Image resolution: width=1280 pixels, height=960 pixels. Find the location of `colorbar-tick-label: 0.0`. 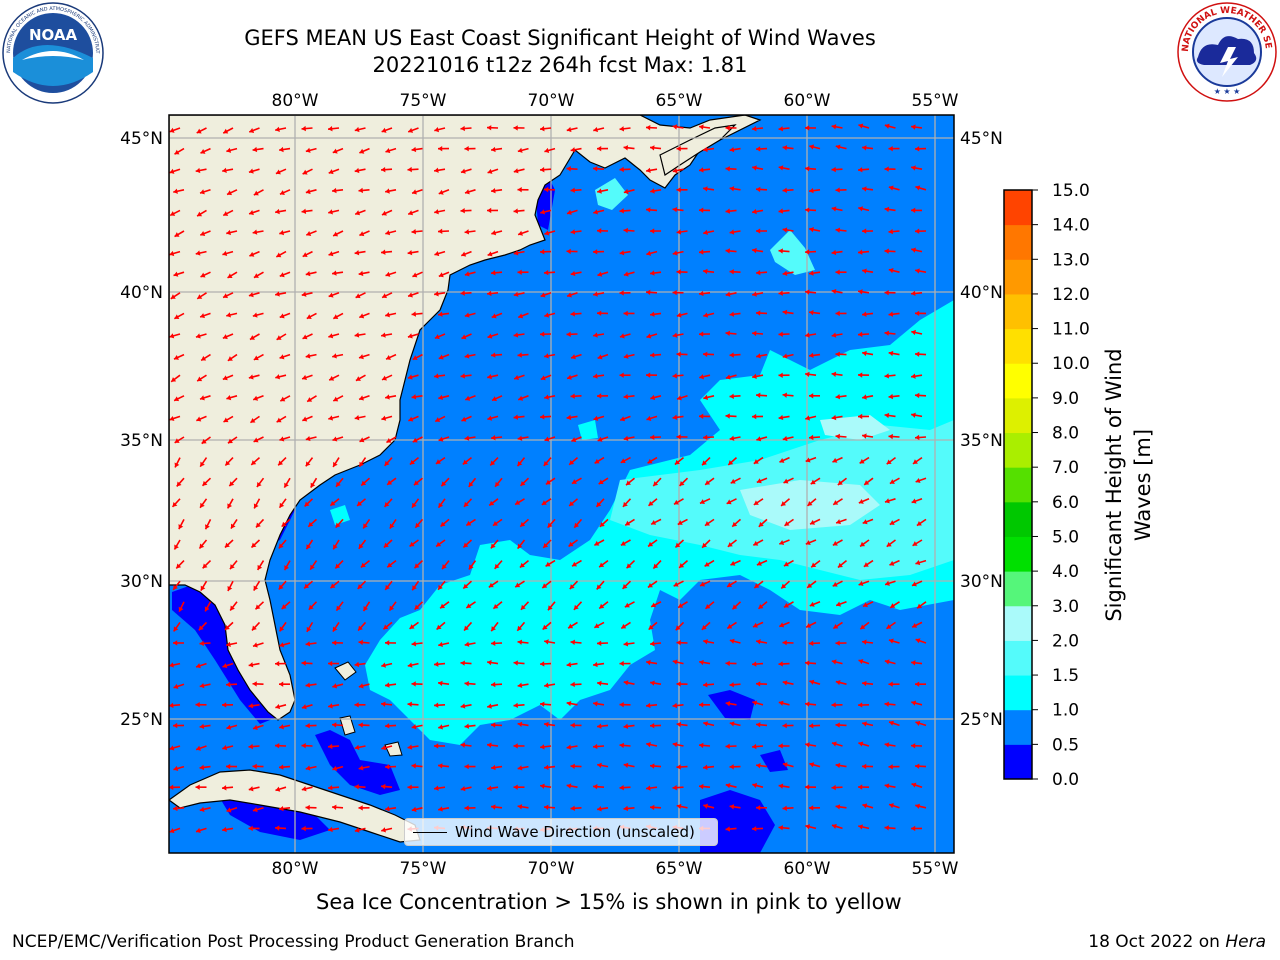

colorbar-tick-label: 0.0 is located at coordinates (1065, 780).